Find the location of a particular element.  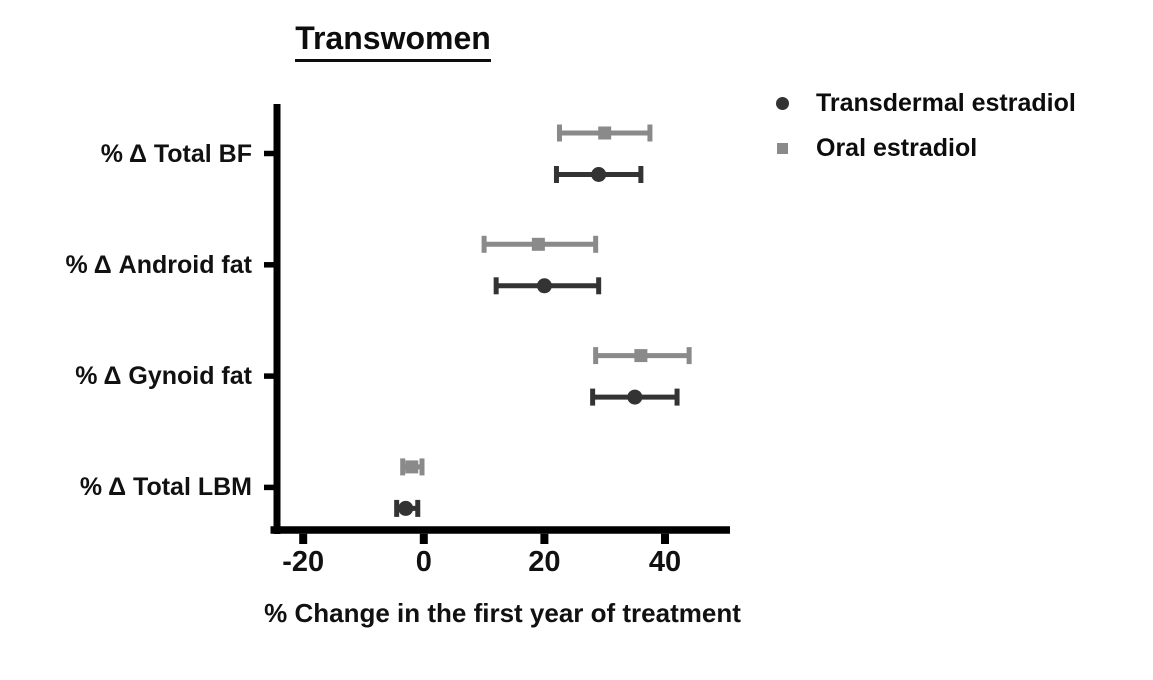

category-label: % Δ Total LBM is located at coordinates (165, 487).